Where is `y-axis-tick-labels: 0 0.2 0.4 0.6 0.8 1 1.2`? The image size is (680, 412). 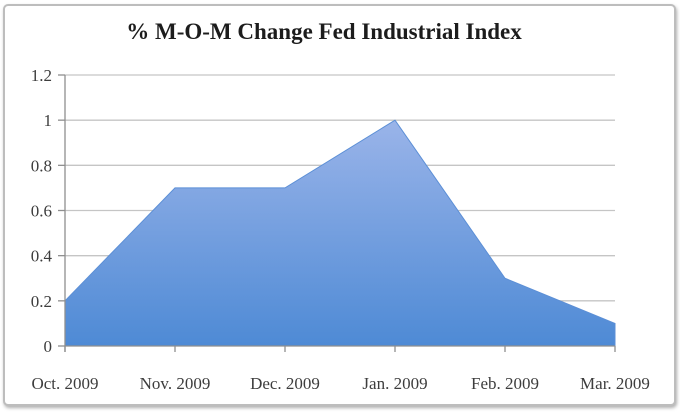
y-axis-tick-labels: 0 0.2 0.4 0.6 0.8 1 1.2 is located at coordinates (42, 211).